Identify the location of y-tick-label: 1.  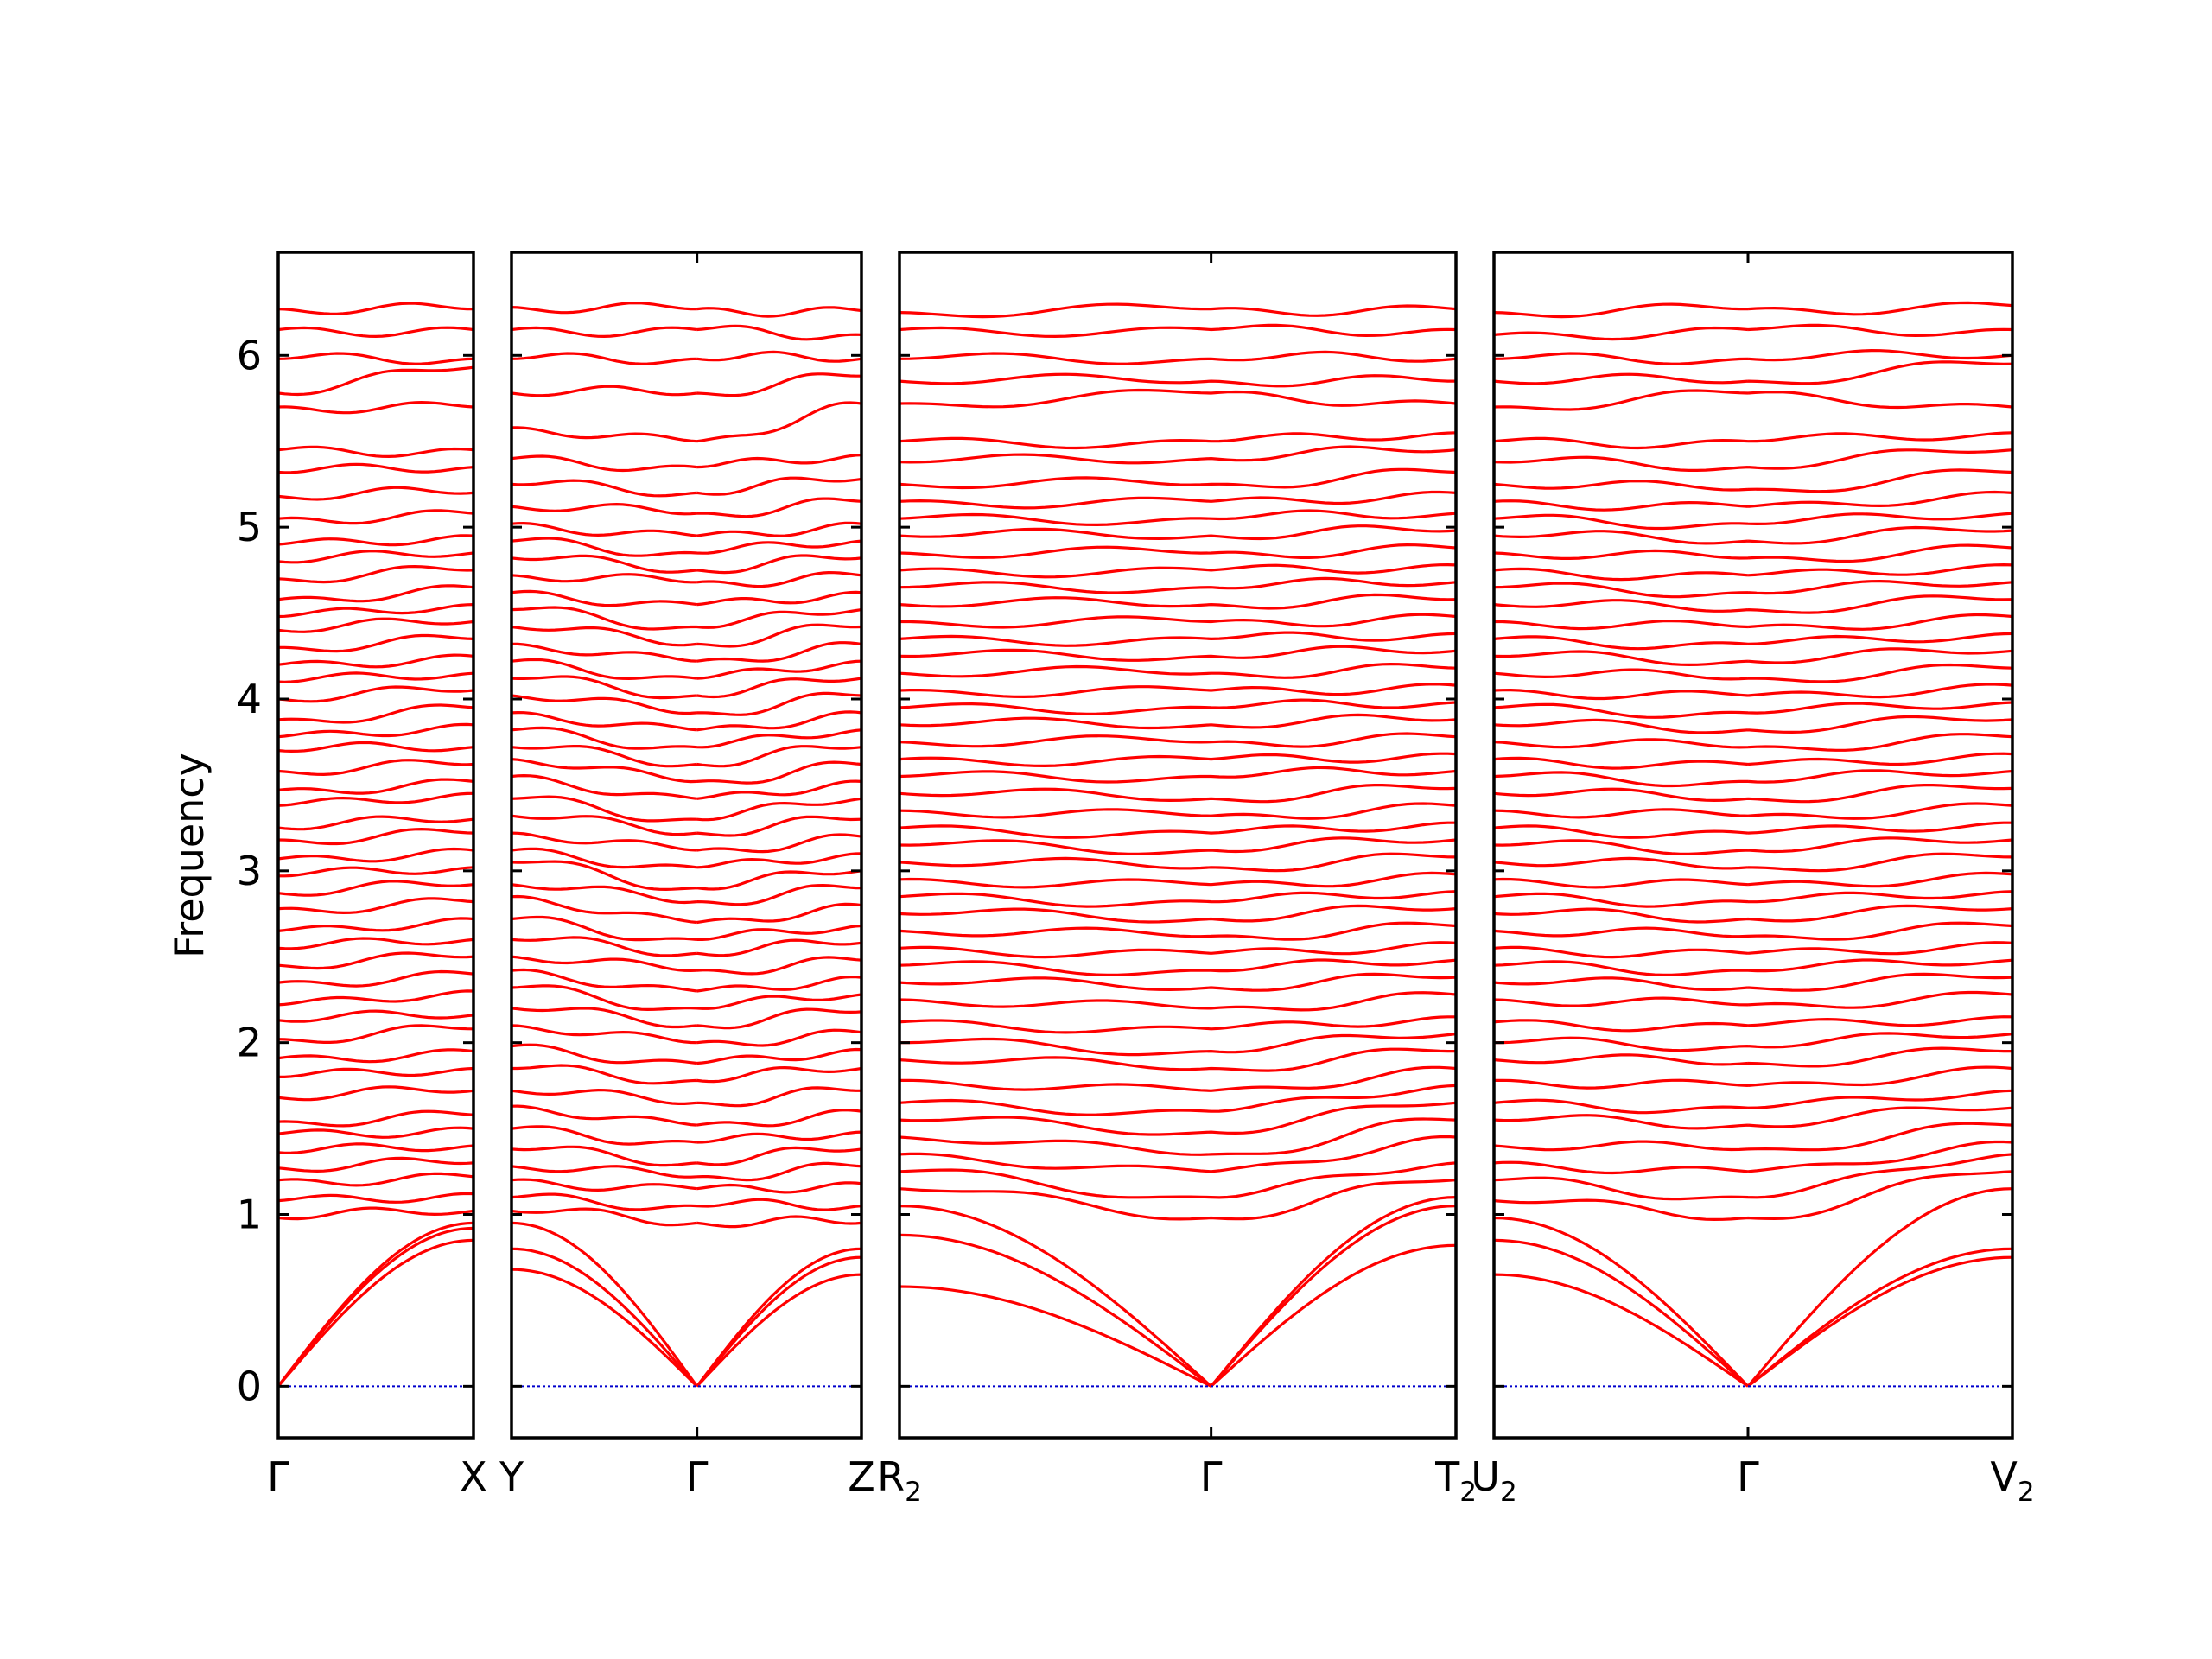
(249, 1215).